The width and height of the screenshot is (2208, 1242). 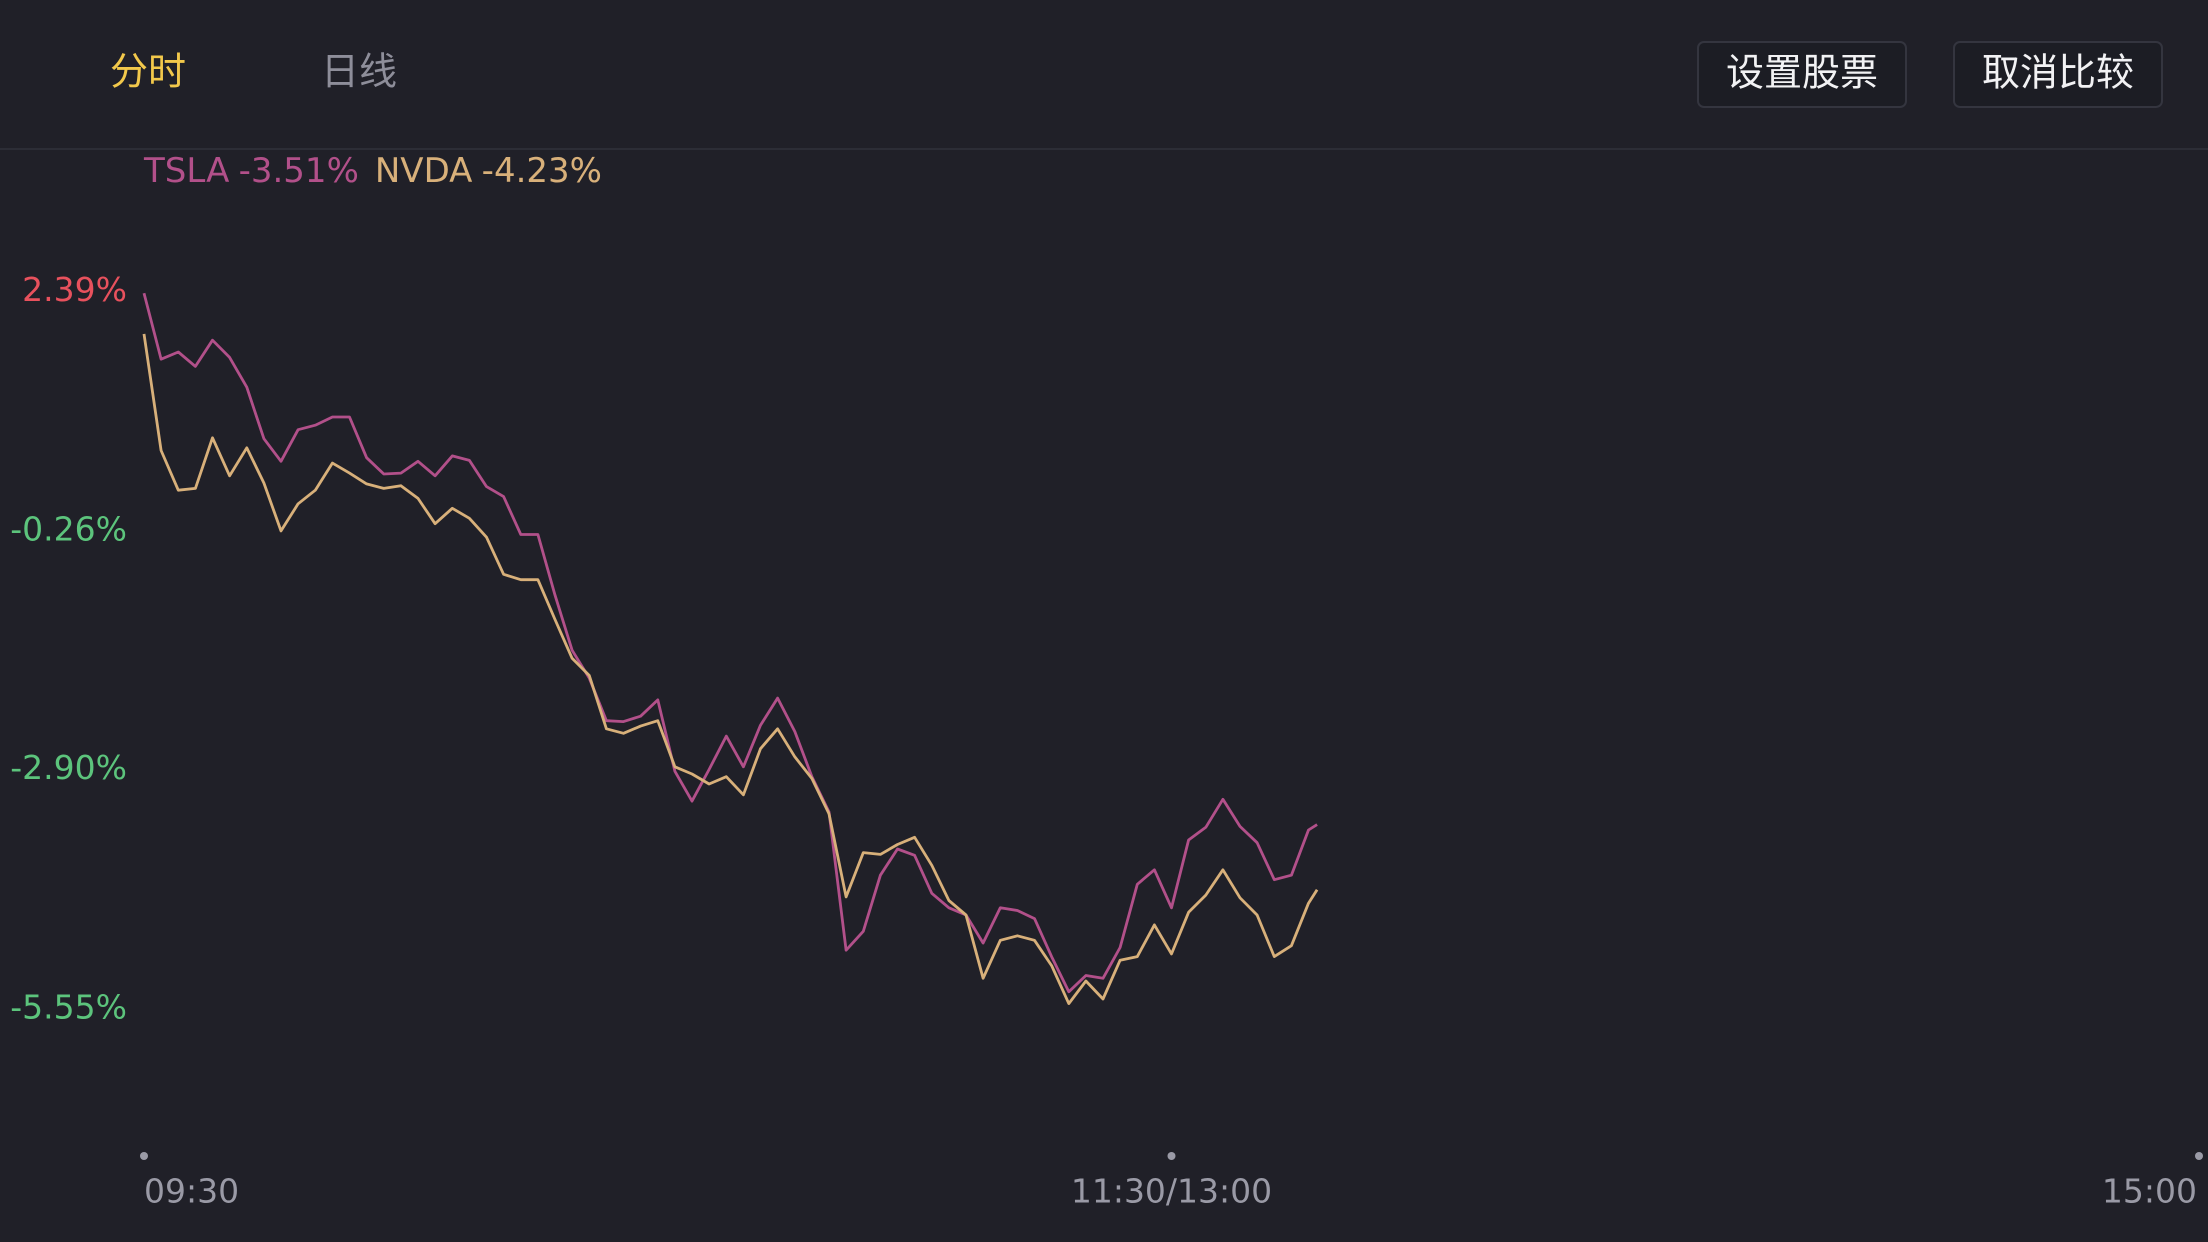 I want to click on tab-daily: 日线, so click(x=359, y=72).